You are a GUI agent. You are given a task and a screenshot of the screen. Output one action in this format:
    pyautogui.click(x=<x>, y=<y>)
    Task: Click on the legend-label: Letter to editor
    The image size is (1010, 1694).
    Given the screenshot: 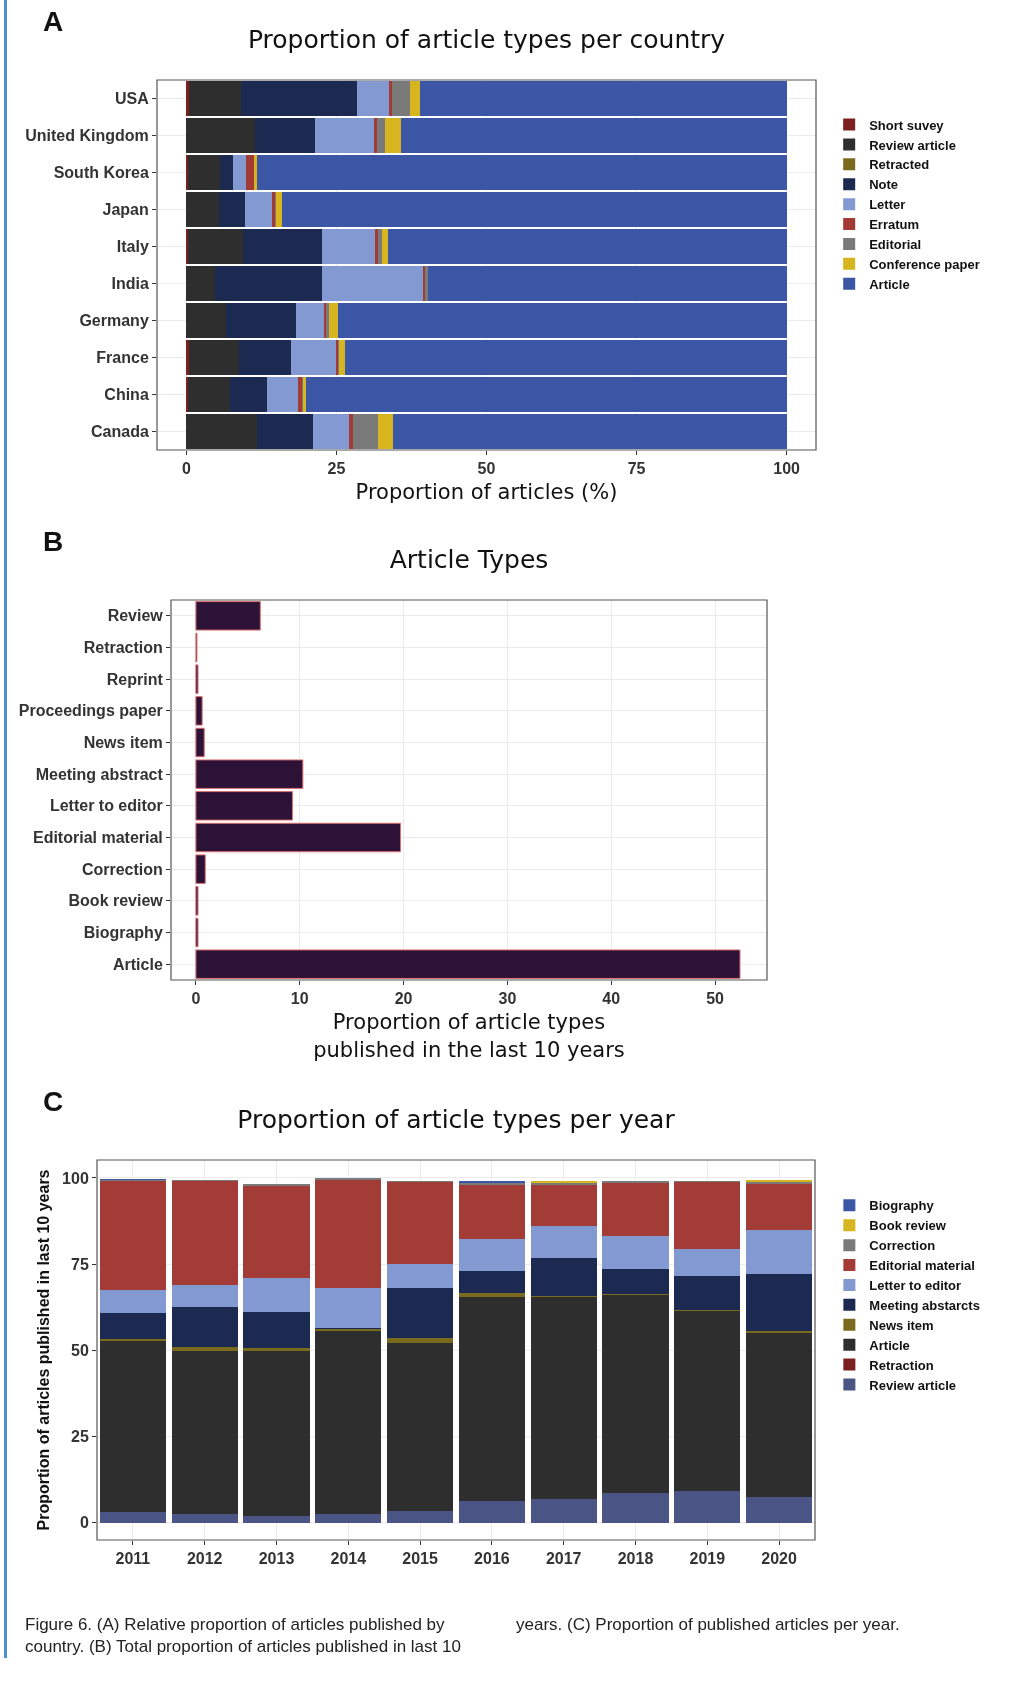 What is the action you would take?
    pyautogui.click(x=915, y=1286)
    